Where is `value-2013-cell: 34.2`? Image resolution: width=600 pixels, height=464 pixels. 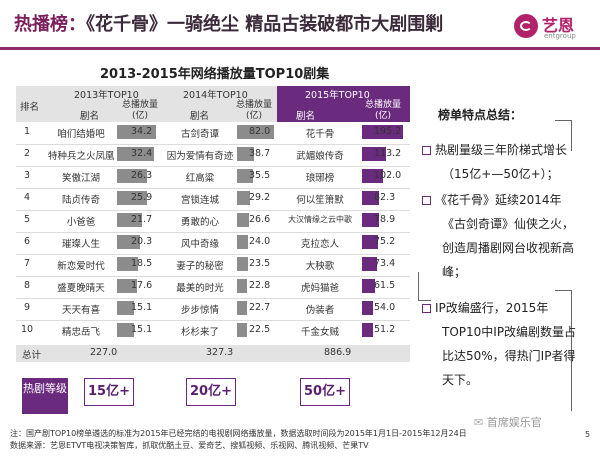
value-2013-cell: 34.2 is located at coordinates (142, 131).